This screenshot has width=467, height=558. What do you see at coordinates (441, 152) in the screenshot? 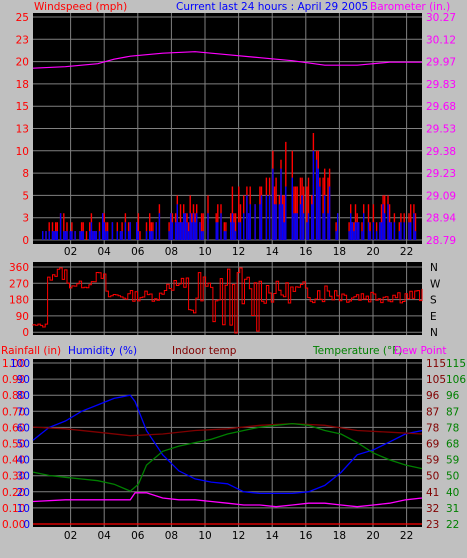
I see `barometer-tick-label: 29.38` at bounding box center [441, 152].